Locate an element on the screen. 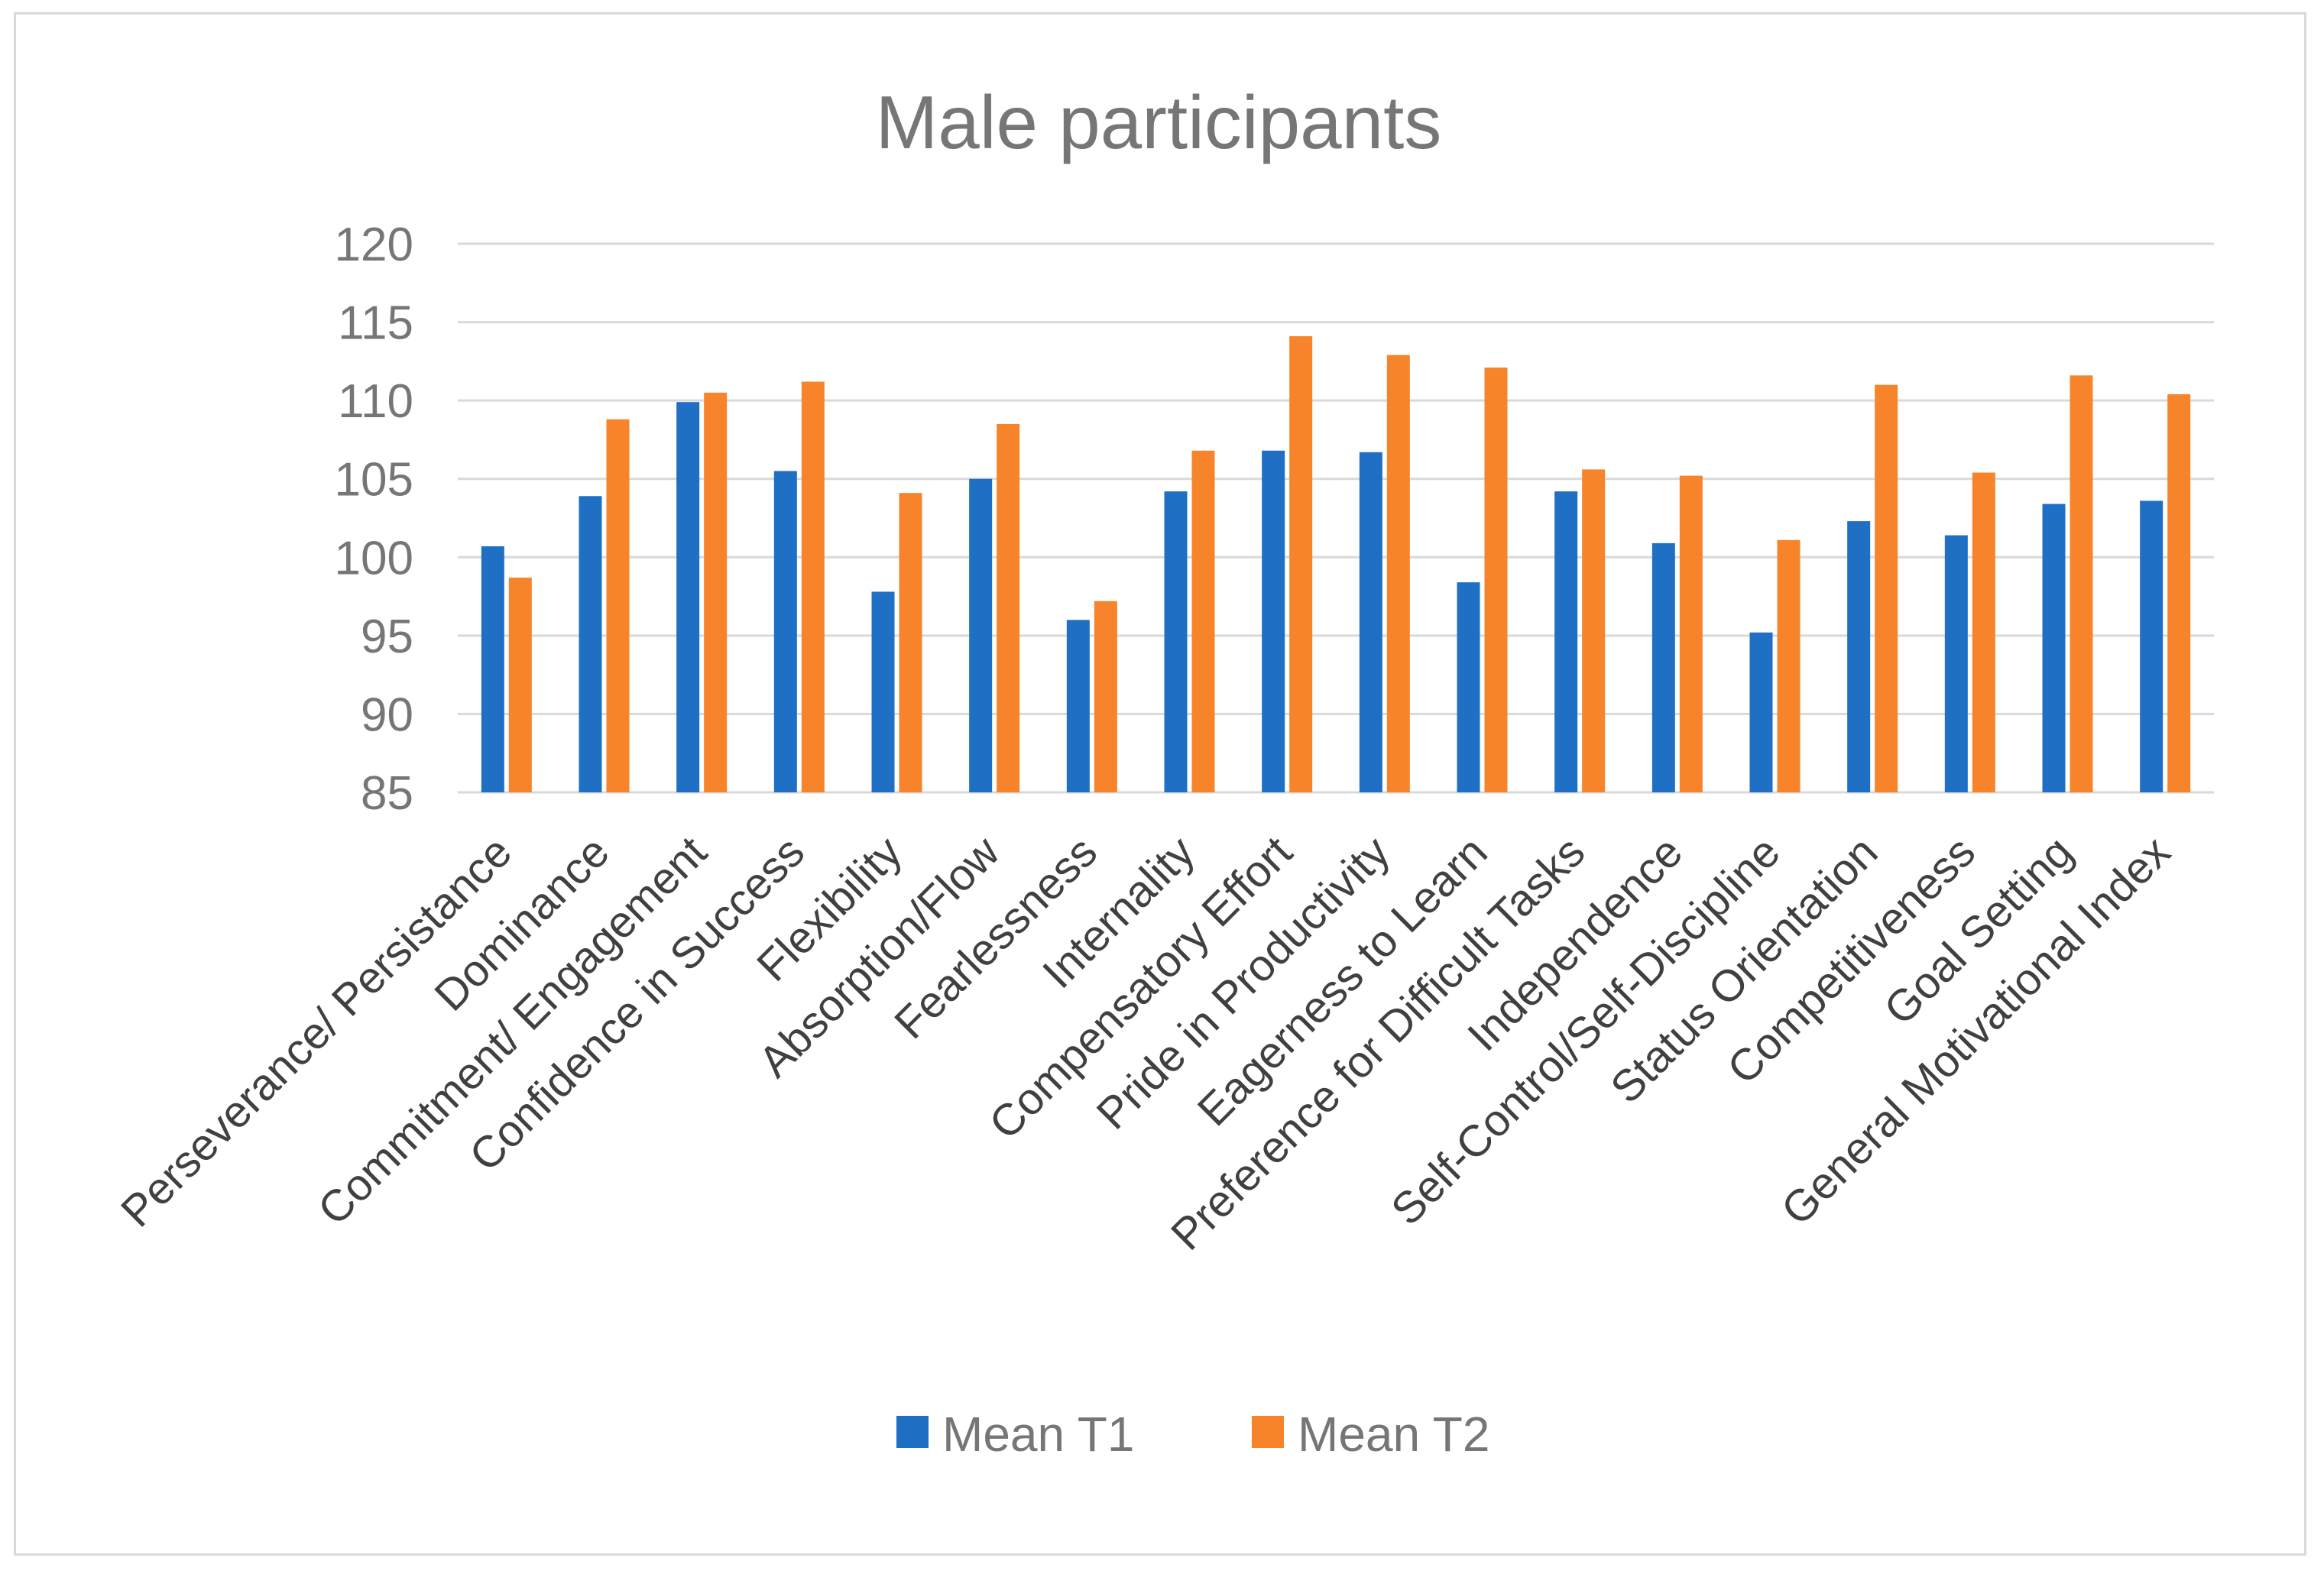 This screenshot has width=2324, height=1574. y-tick-label: 120 is located at coordinates (374, 245).